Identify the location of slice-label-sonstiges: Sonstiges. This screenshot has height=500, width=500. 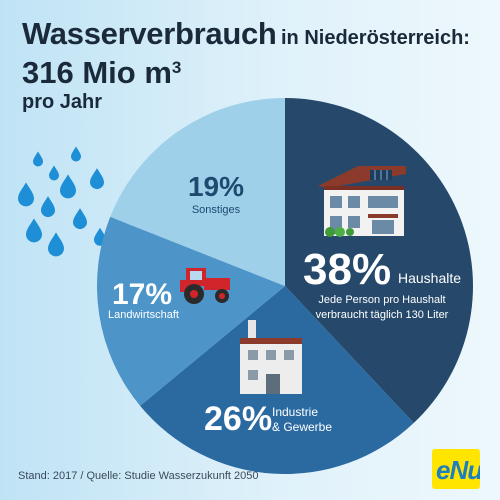
(216, 210).